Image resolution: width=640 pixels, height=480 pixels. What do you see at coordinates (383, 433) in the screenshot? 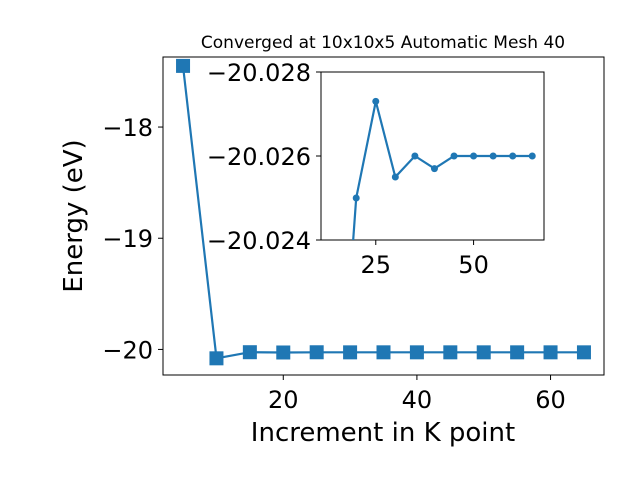
I see `x-axis-label: Increment in K point` at bounding box center [383, 433].